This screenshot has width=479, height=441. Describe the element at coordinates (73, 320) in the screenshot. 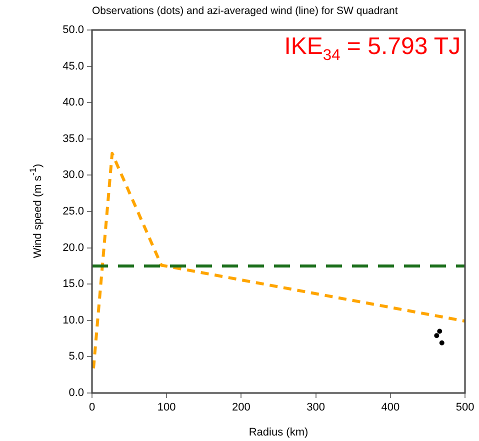

I see `y-tick-label: 10.0` at that location.